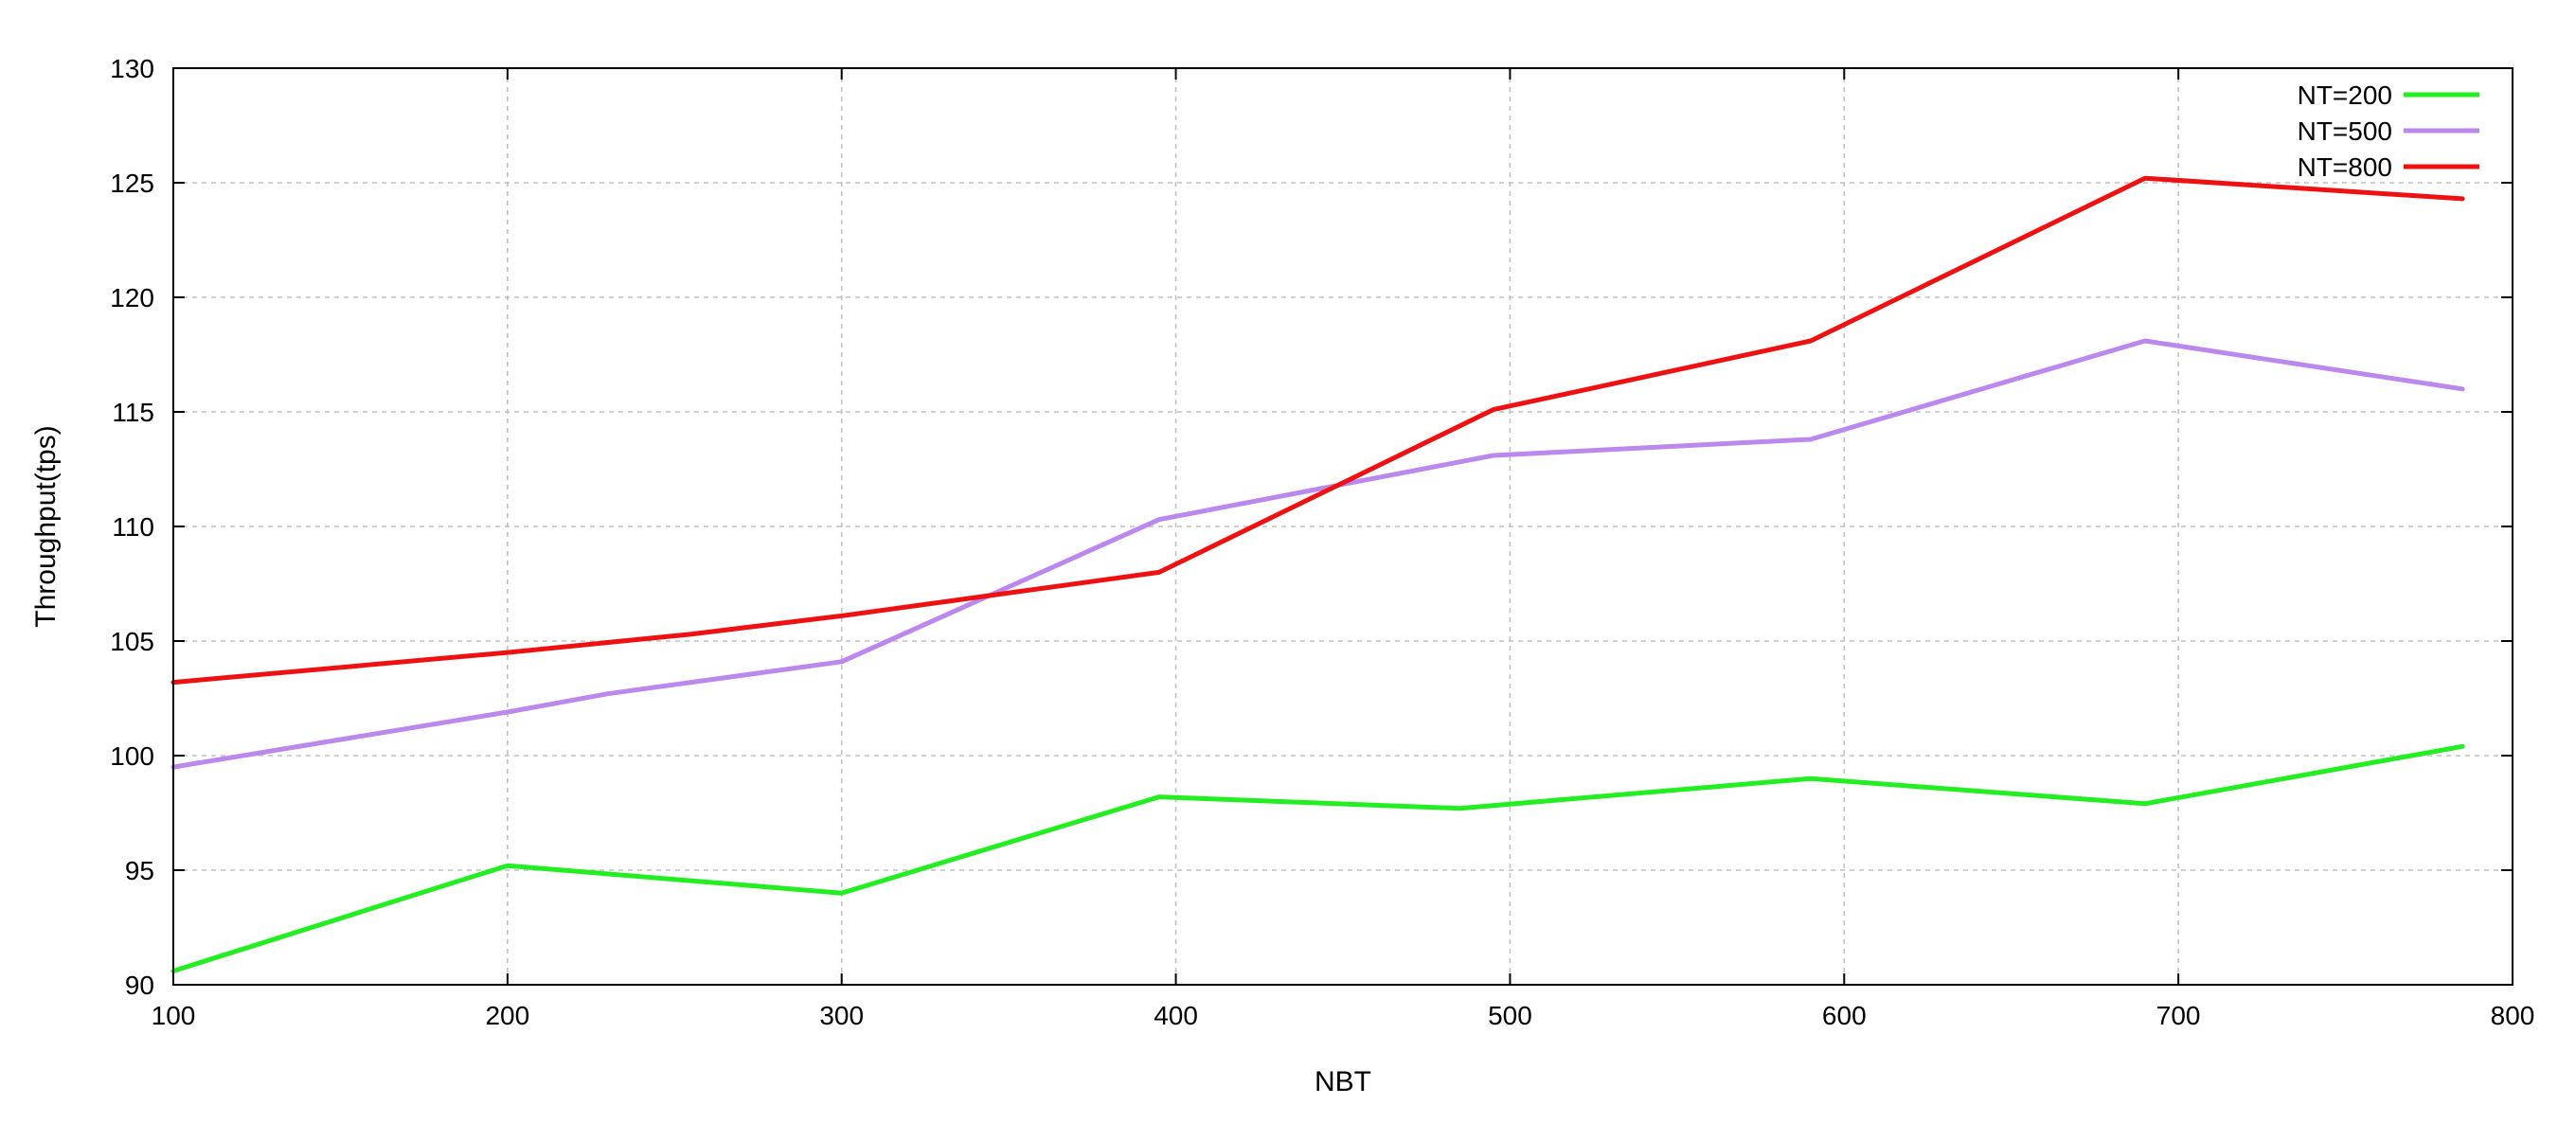  I want to click on legend-label: NT=200, so click(2345, 95).